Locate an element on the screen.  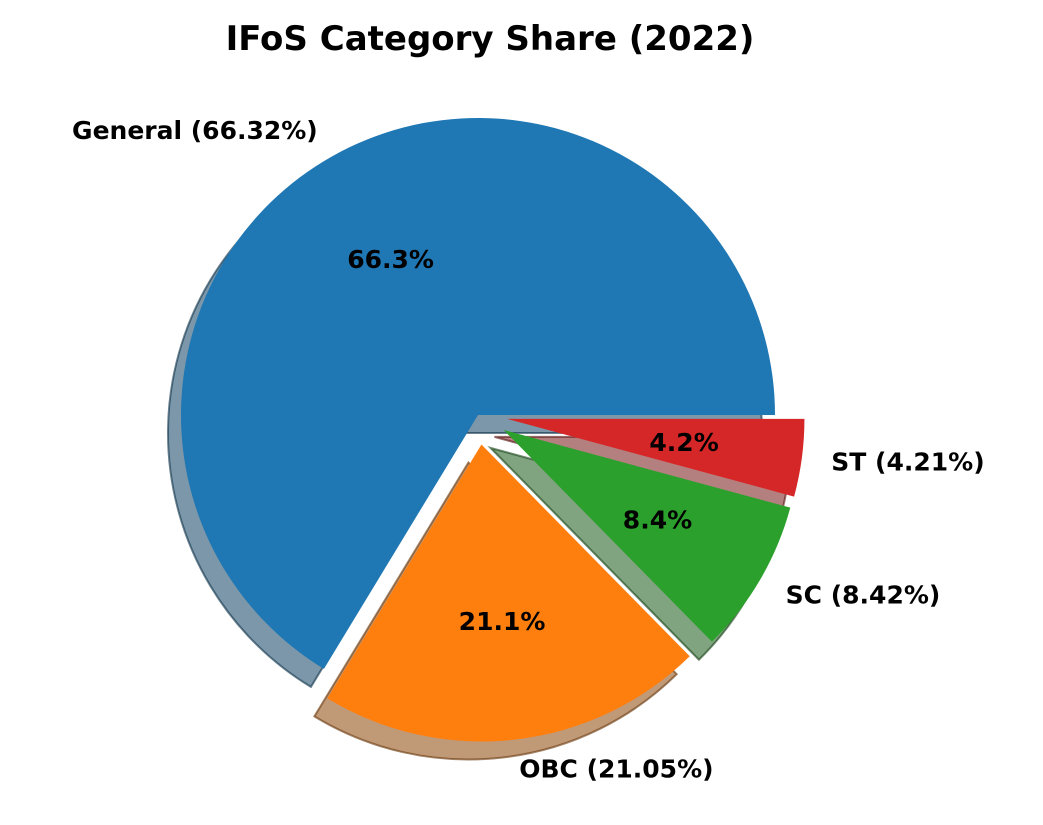
outer-label-obc: OBC (21.05%) is located at coordinates (616, 769).